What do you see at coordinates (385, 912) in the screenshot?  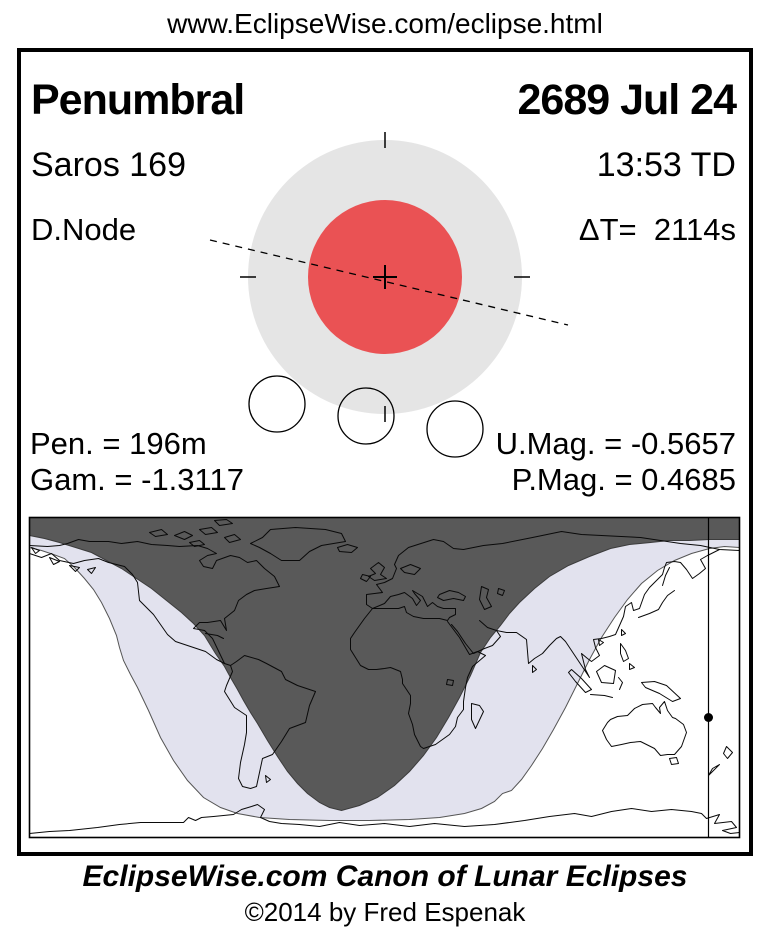 I see `footer-copyright: ©2014 by Fred Espenak` at bounding box center [385, 912].